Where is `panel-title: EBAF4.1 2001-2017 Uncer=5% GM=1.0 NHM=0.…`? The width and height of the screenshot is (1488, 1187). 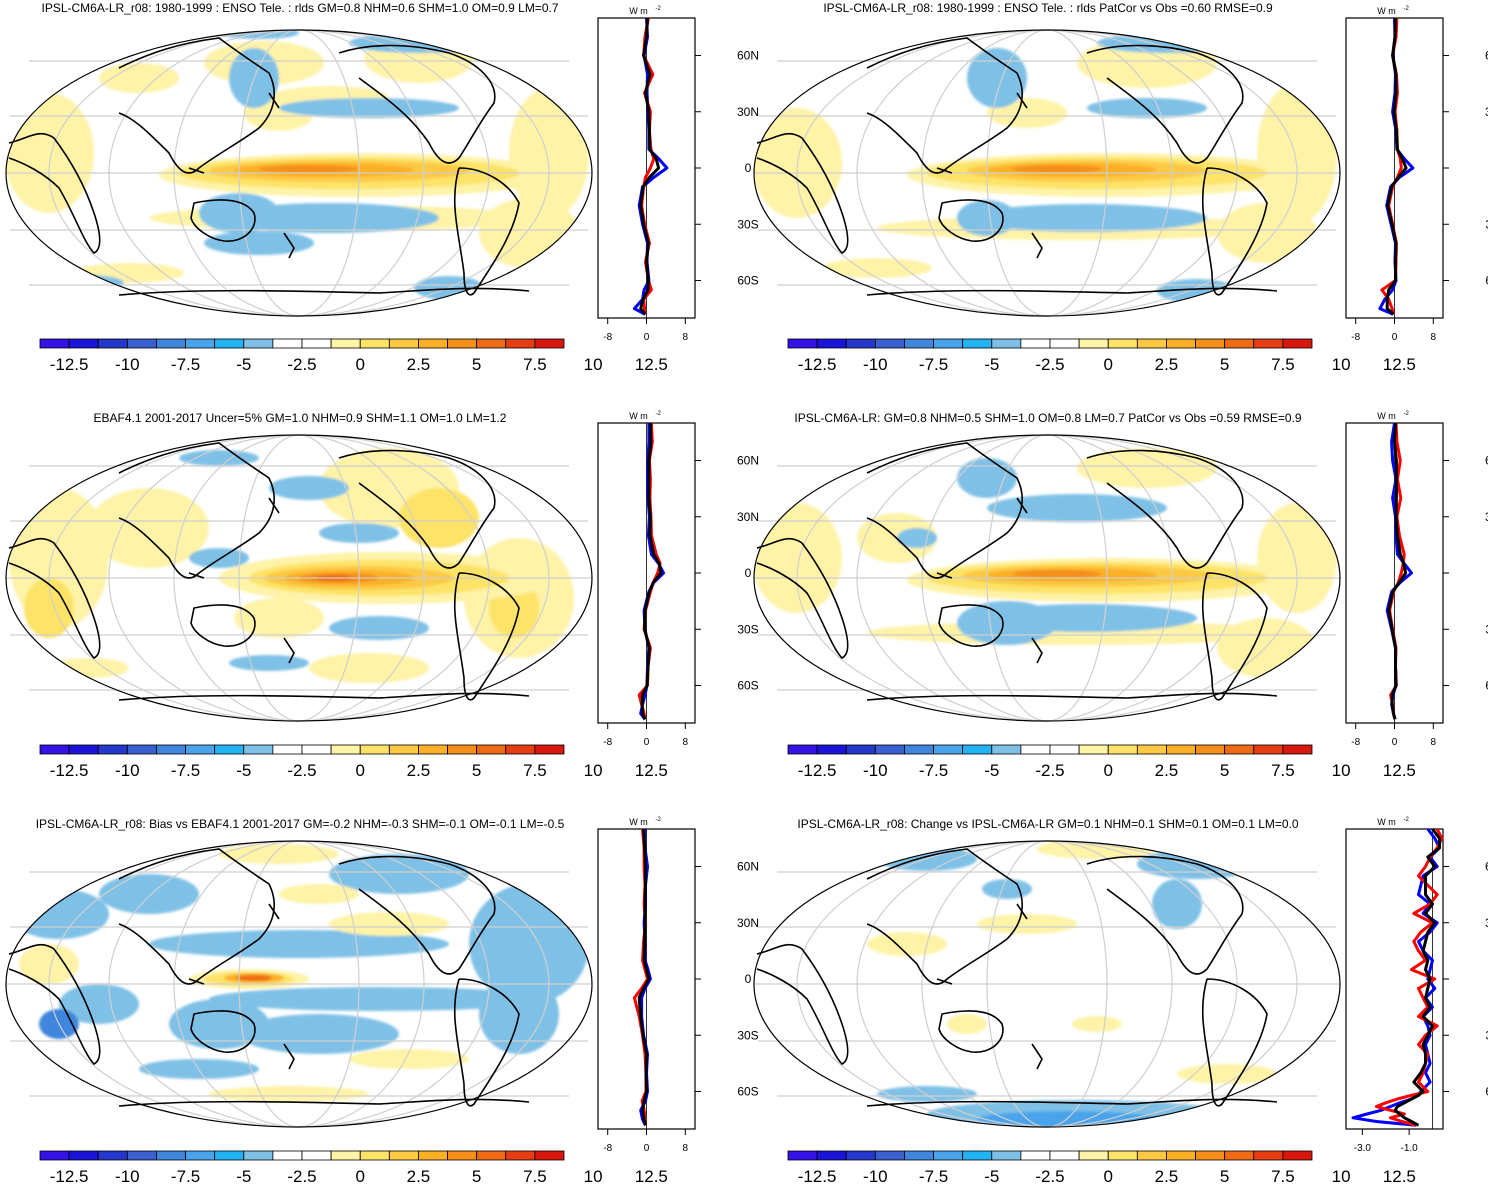
panel-title: EBAF4.1 2001-2017 Uncer=5% GM=1.0 NHM=0.… is located at coordinates (300, 418).